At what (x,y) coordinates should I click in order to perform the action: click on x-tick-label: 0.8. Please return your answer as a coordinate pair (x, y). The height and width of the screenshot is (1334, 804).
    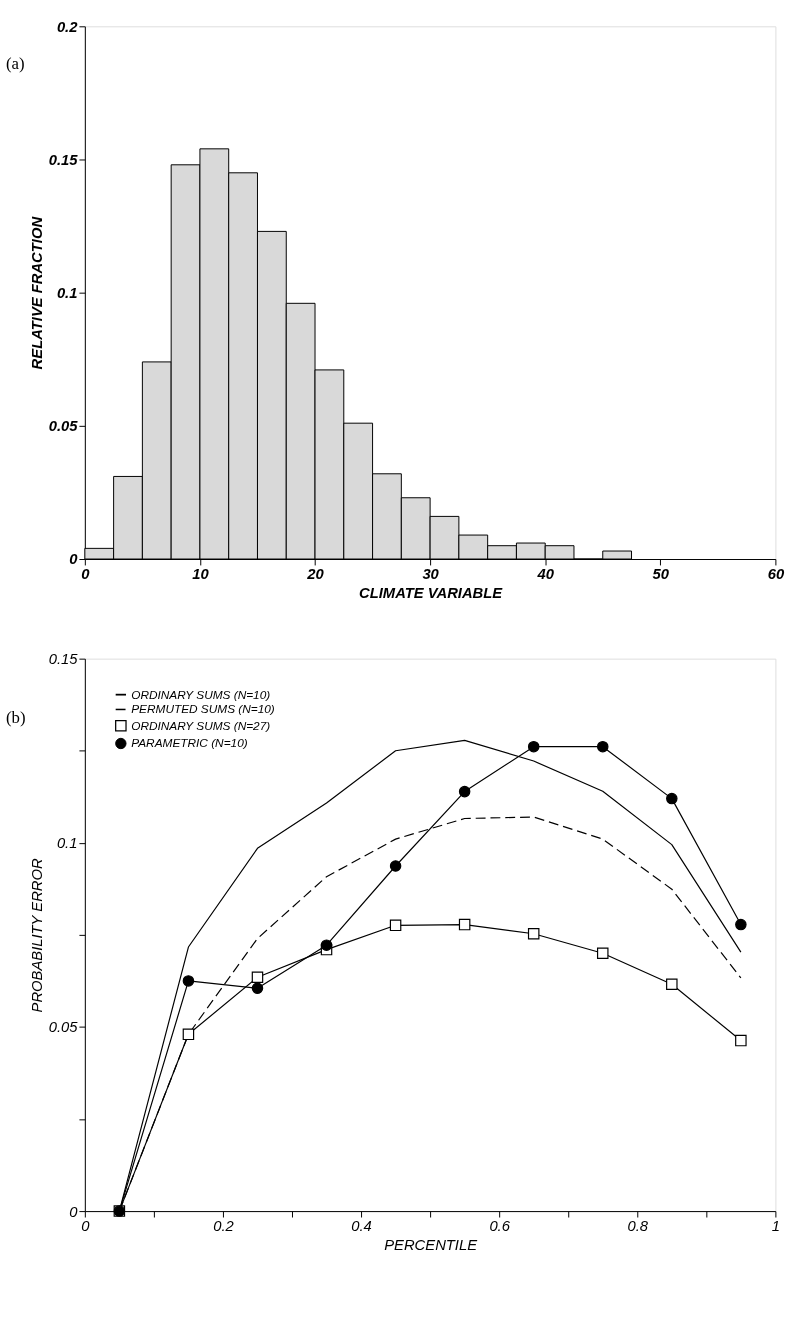
    Looking at the image, I should click on (638, 1226).